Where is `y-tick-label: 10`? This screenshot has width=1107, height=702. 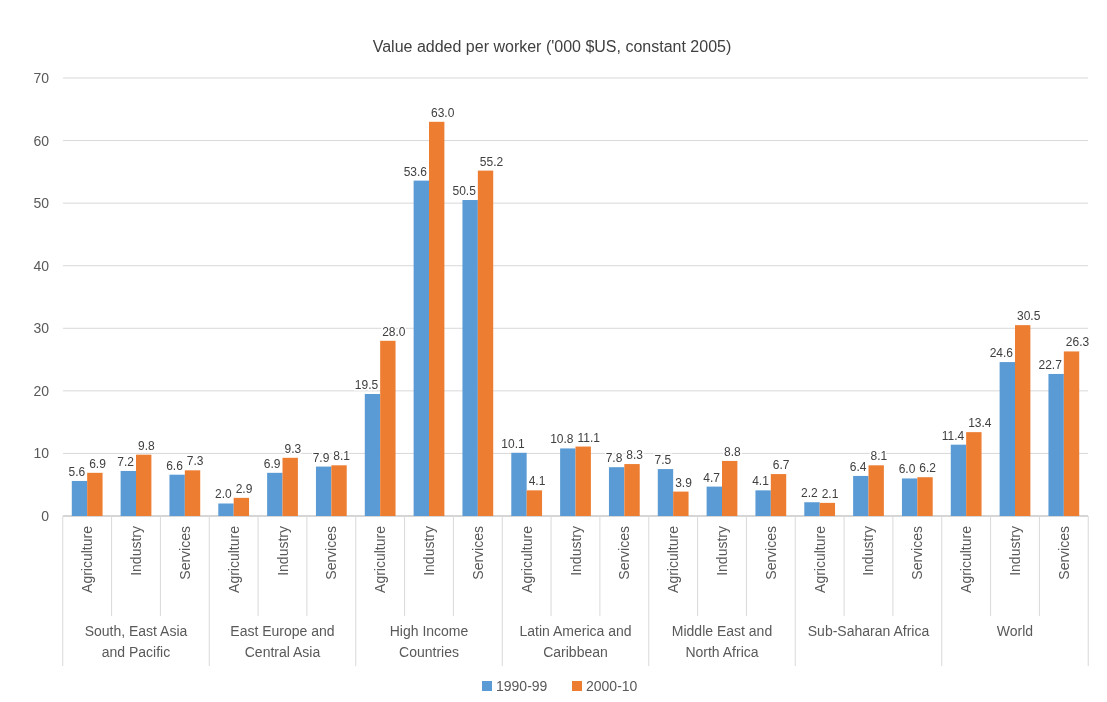 y-tick-label: 10 is located at coordinates (41, 453).